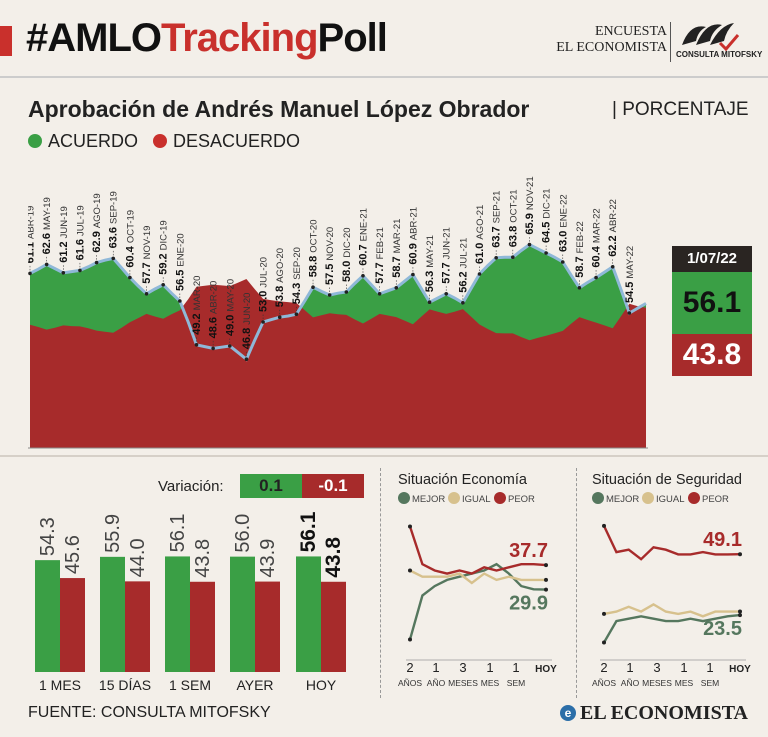 This screenshot has width=768, height=737. I want to click on point-label: 58.8 OCT-20, so click(314, 249).